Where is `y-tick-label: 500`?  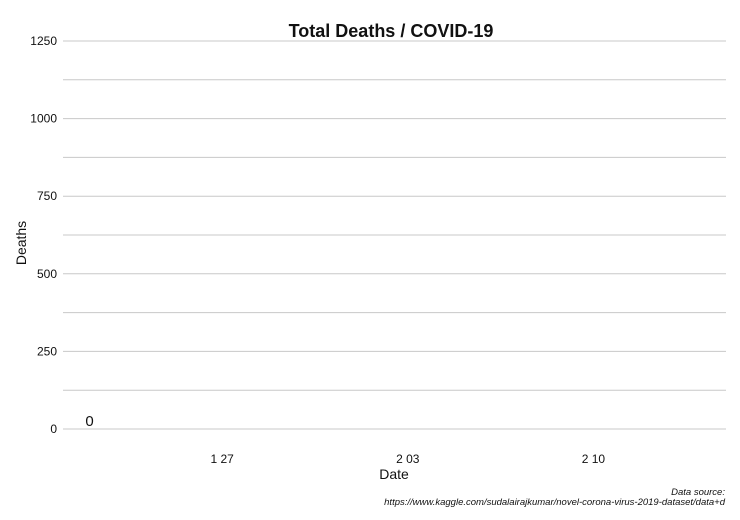 y-tick-label: 500 is located at coordinates (47, 274).